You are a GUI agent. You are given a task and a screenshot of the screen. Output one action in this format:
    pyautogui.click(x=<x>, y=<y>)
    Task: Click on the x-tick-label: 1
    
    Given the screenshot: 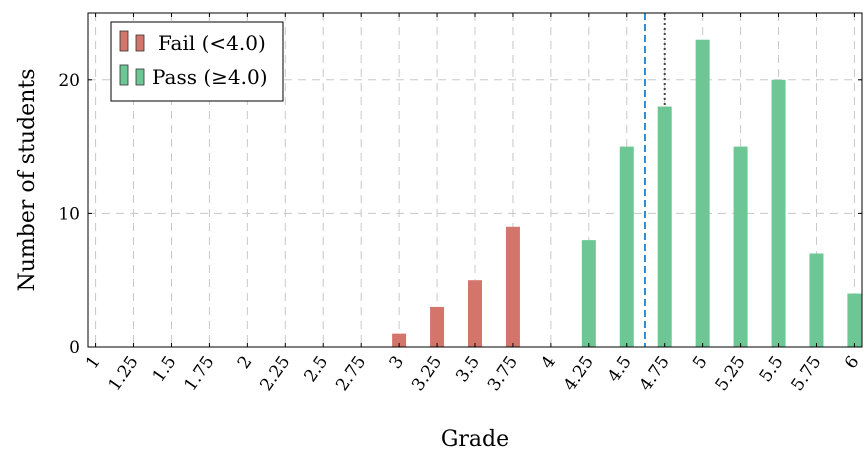 What is the action you would take?
    pyautogui.click(x=93, y=362)
    